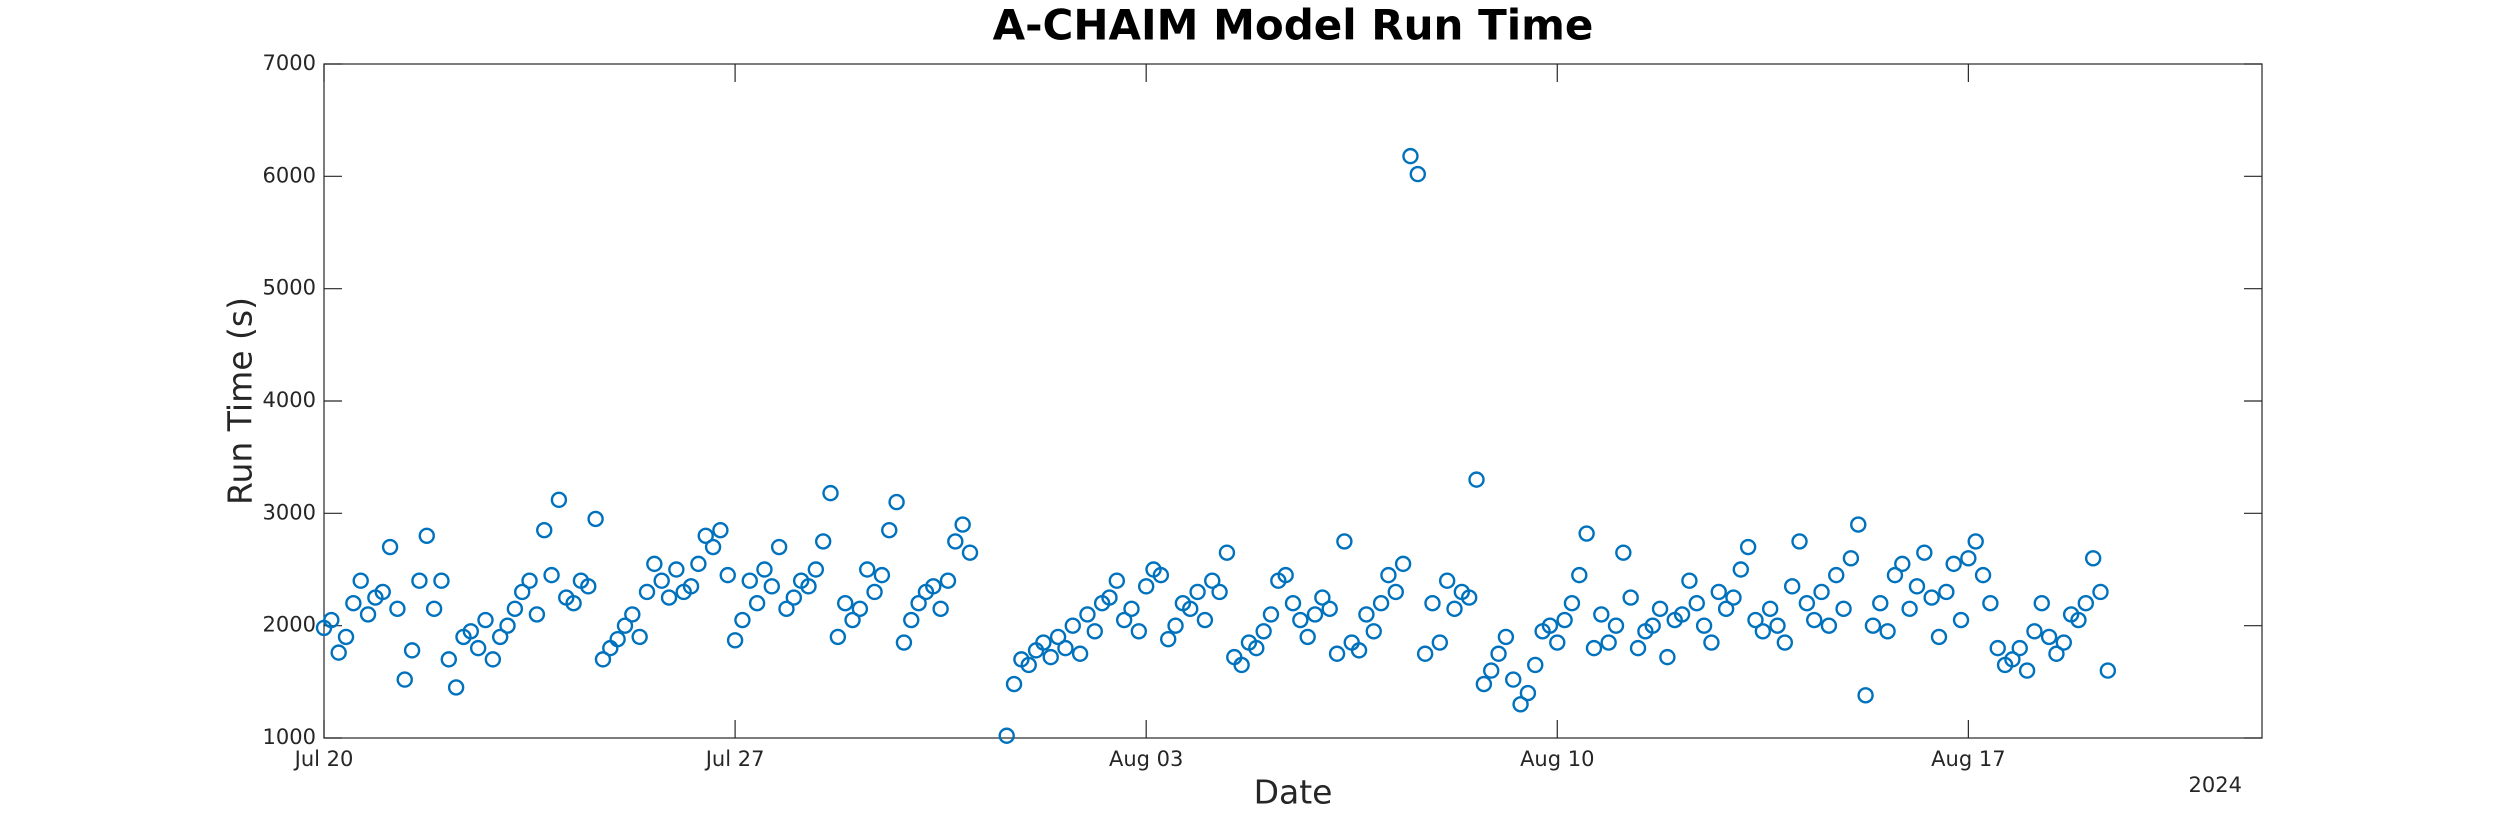 The image size is (2500, 833). Describe the element at coordinates (289, 175) in the screenshot. I see `y-tick-label: 6000` at that location.